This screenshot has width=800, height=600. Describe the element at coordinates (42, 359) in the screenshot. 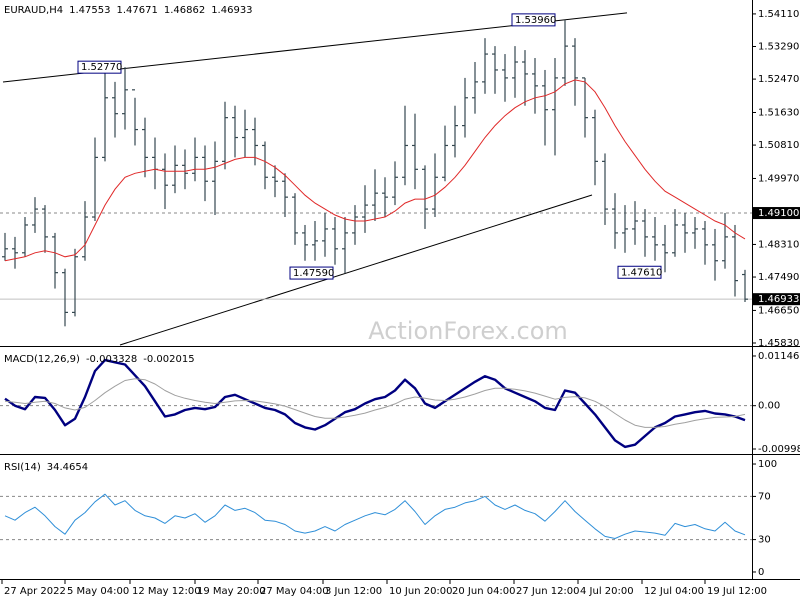

I see `indicator-name: MACD(12,26,9)` at that location.